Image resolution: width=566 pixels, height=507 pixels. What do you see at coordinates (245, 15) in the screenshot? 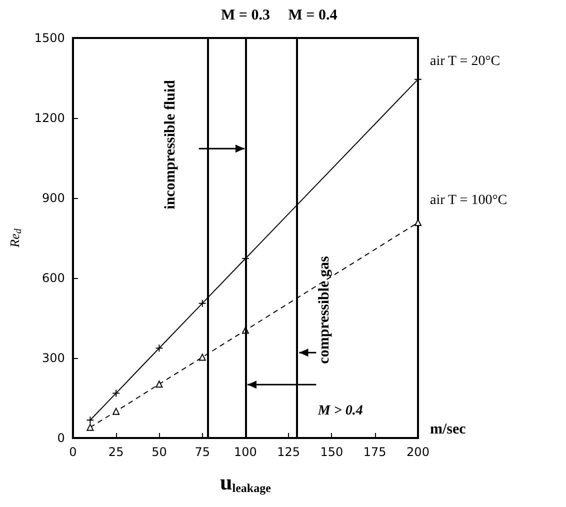
I see `text: M = 0.3` at bounding box center [245, 15].